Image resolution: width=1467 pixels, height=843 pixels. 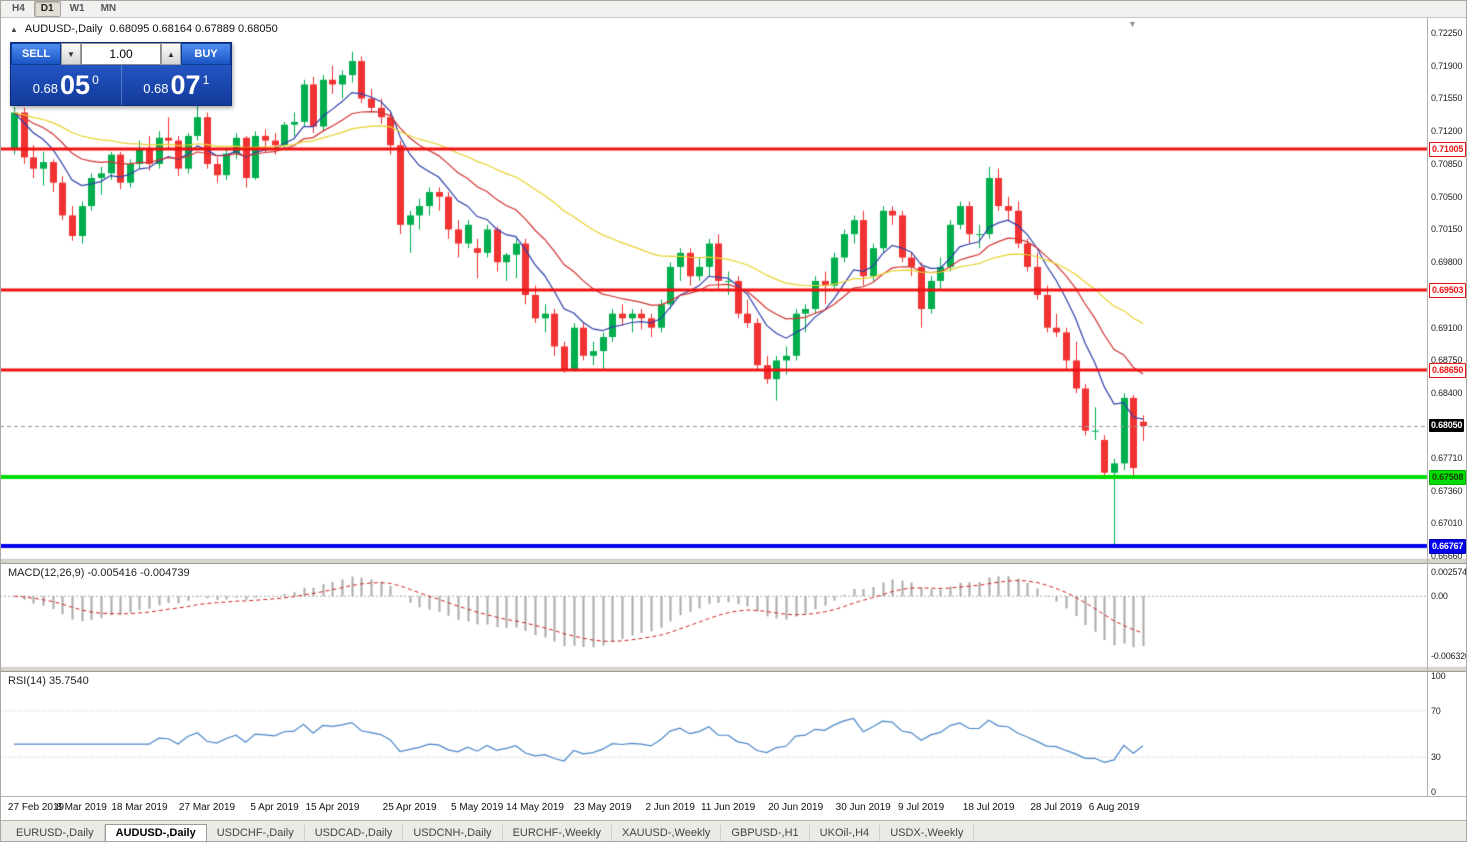 I want to click on price-axis-label: 0.72250, so click(x=1447, y=33).